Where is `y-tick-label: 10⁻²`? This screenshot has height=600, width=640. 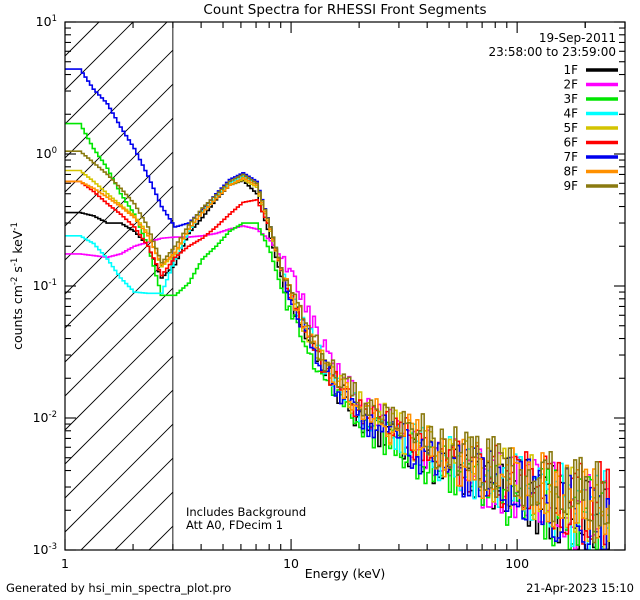 y-tick-label: 10⁻² is located at coordinates (45, 417).